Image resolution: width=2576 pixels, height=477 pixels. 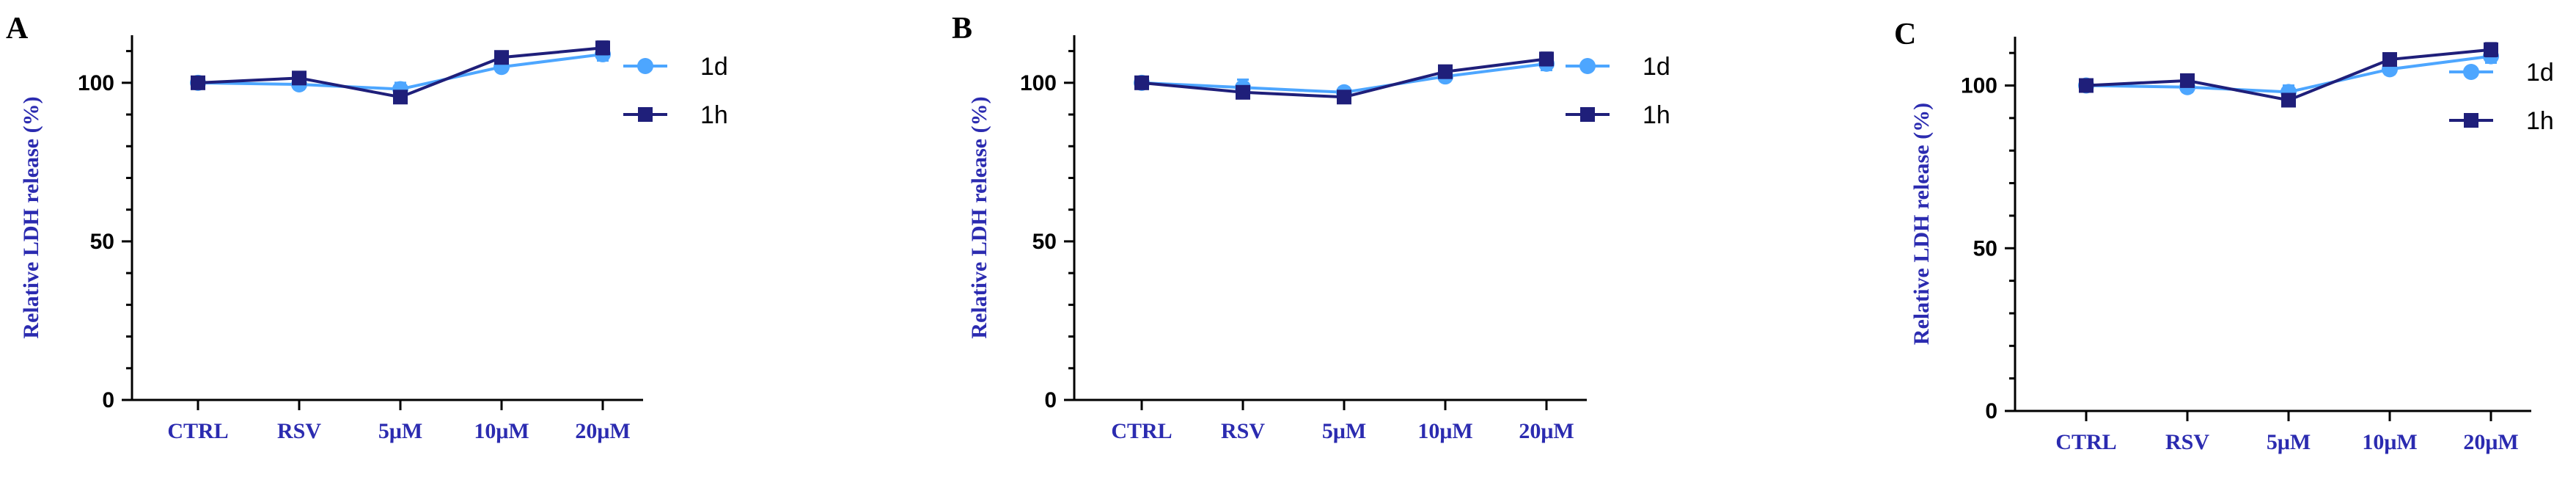 What do you see at coordinates (962, 28) in the screenshot?
I see `panel-label: B` at bounding box center [962, 28].